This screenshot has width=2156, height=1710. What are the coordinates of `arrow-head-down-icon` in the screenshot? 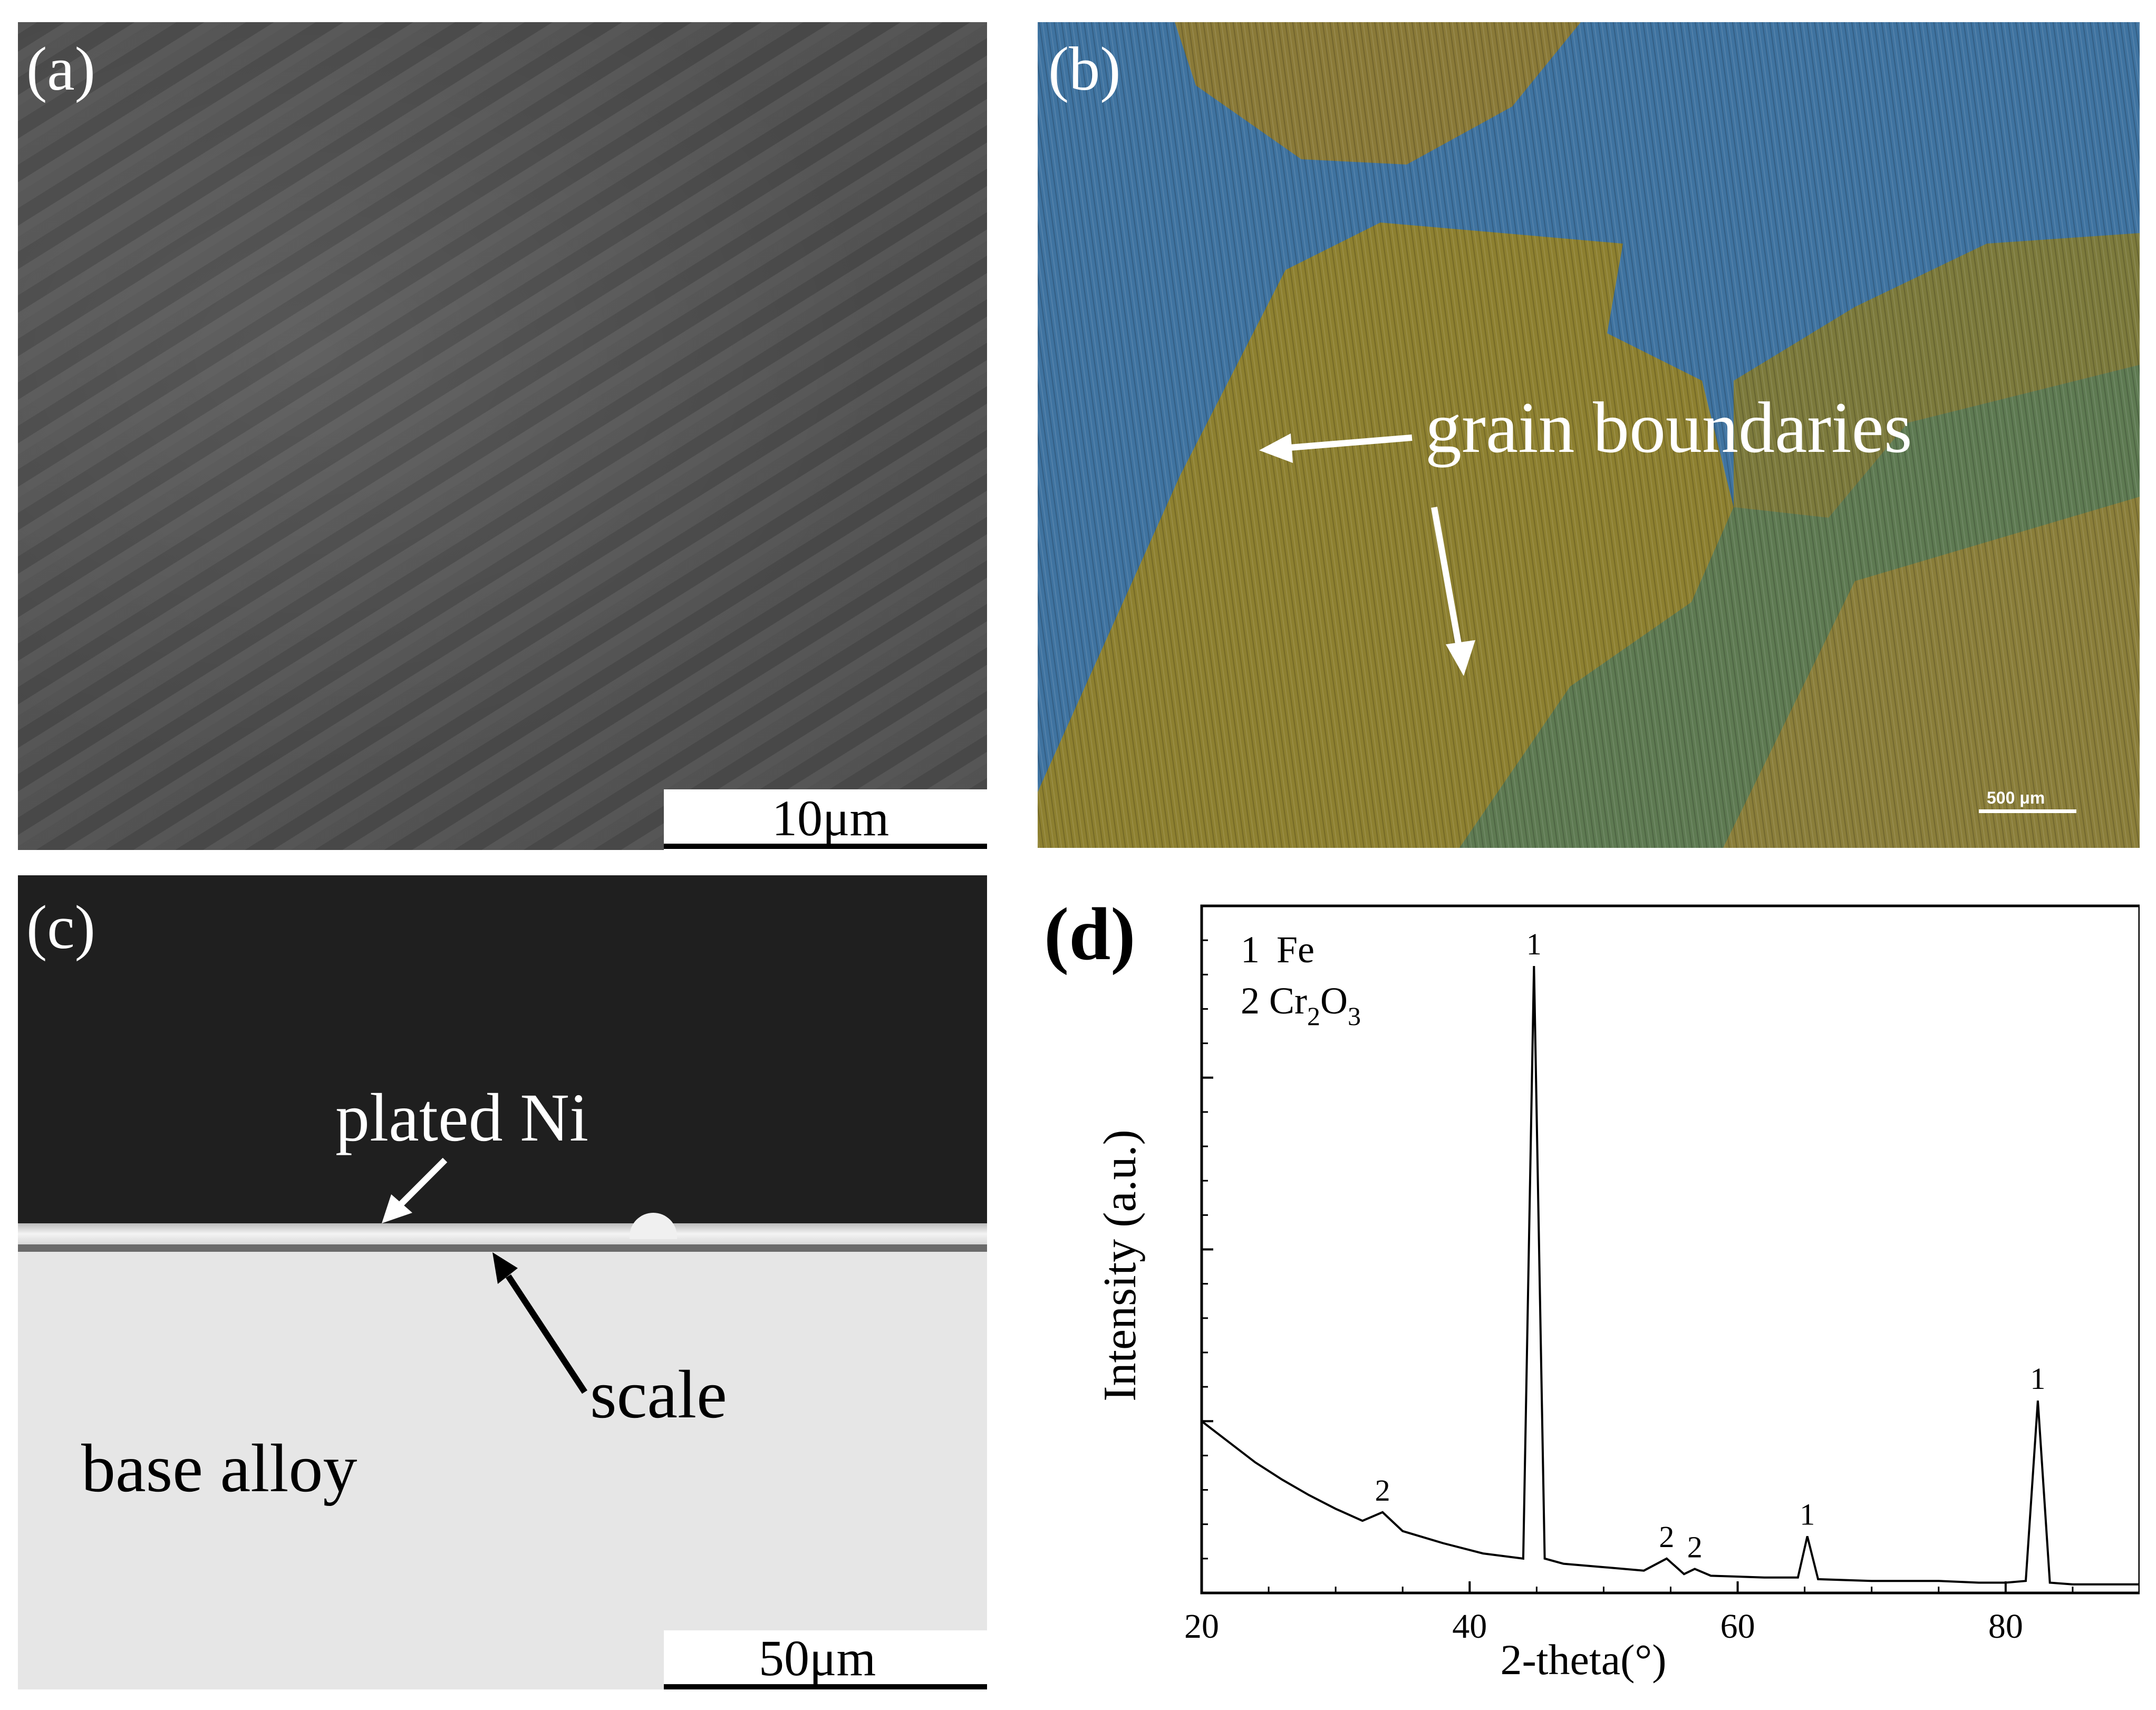 It's located at (1460, 658).